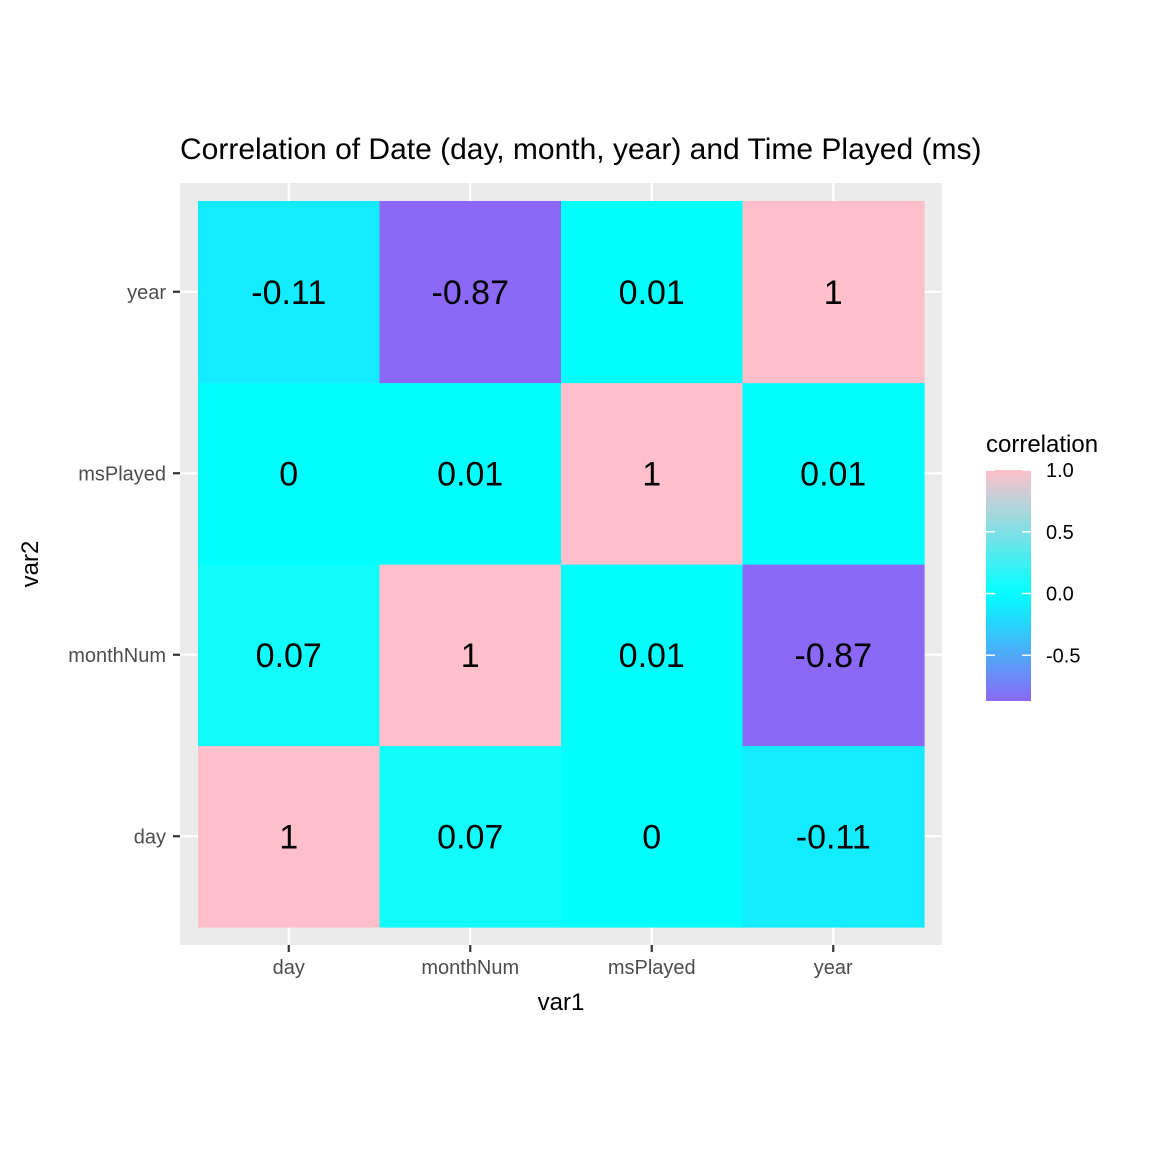  Describe the element at coordinates (1060, 471) in the screenshot. I see `legend-tick-label: 1.0` at that location.